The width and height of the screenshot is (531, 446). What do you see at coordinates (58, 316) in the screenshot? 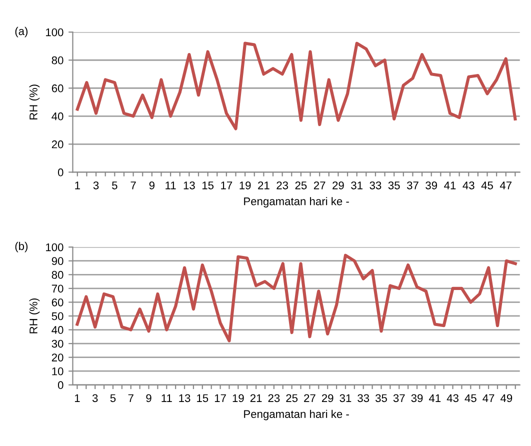
I see `y-tick-label: 50` at bounding box center [58, 316].